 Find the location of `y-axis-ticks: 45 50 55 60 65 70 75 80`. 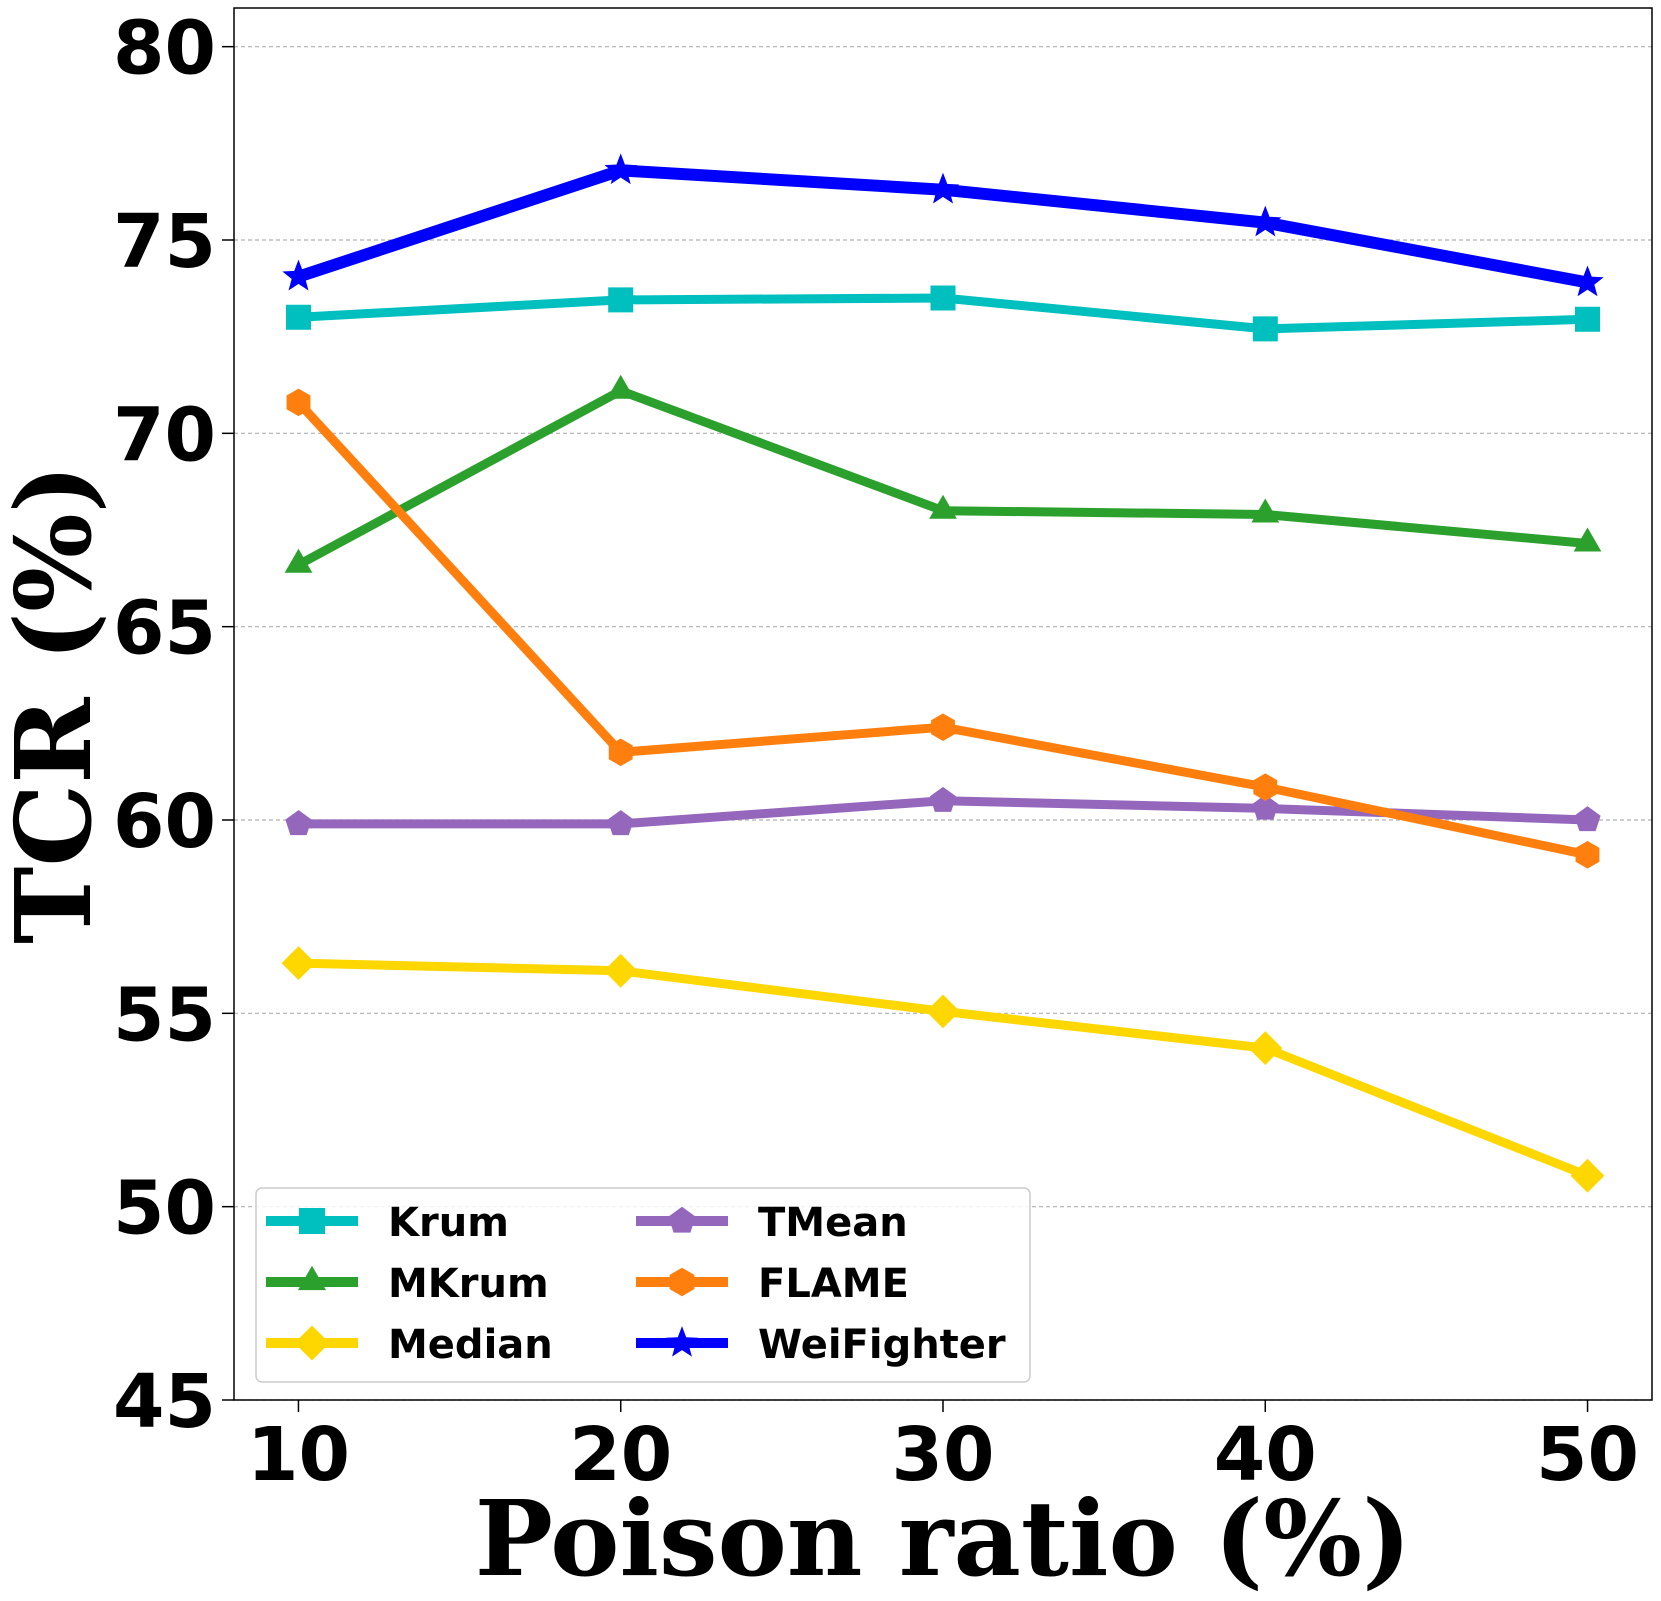

y-axis-ticks: 45 50 55 60 65 70 75 80 is located at coordinates (173, 725).